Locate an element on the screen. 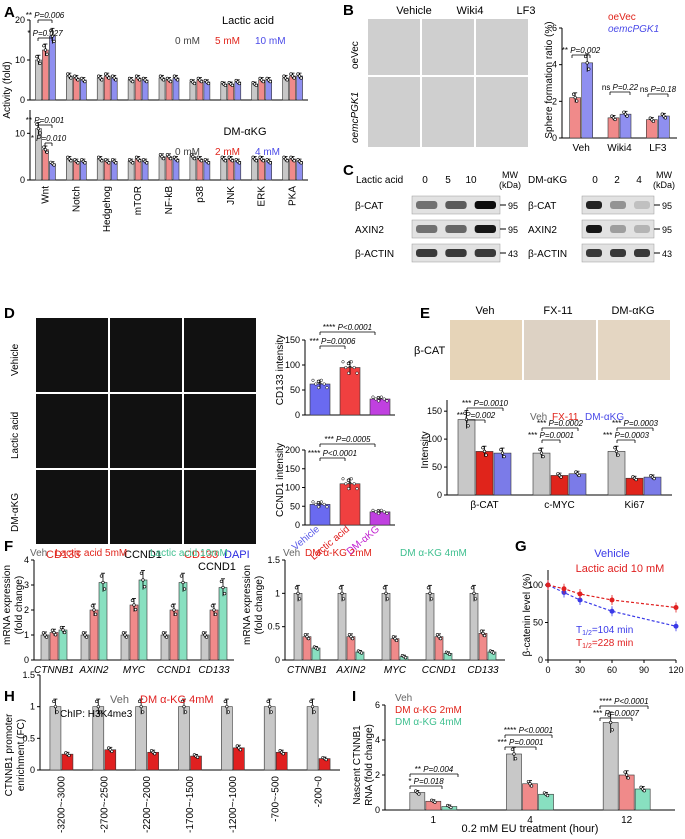 The width and height of the screenshot is (685, 839). e-legend-dmakg: DM-αKG is located at coordinates (604, 417).